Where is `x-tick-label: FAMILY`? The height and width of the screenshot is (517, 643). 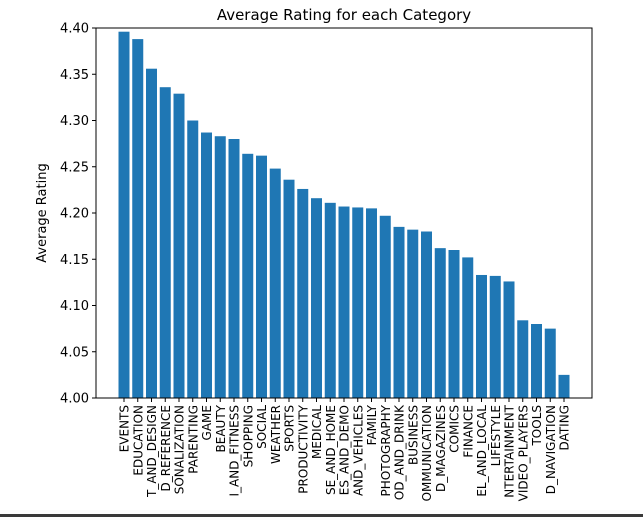
x-tick-label: FAMILY is located at coordinates (372, 424).